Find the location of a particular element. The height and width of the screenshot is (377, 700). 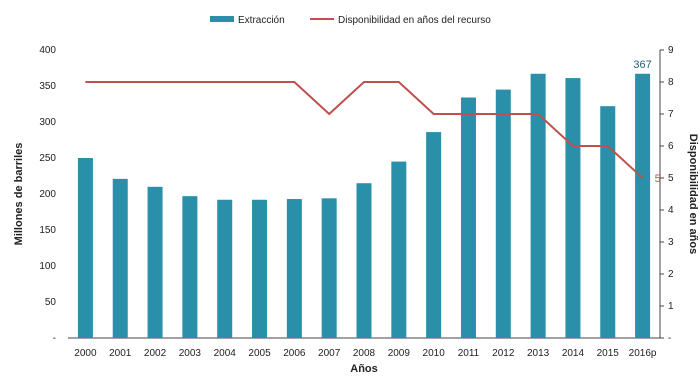

y2-tick-label: 4 is located at coordinates (671, 210).